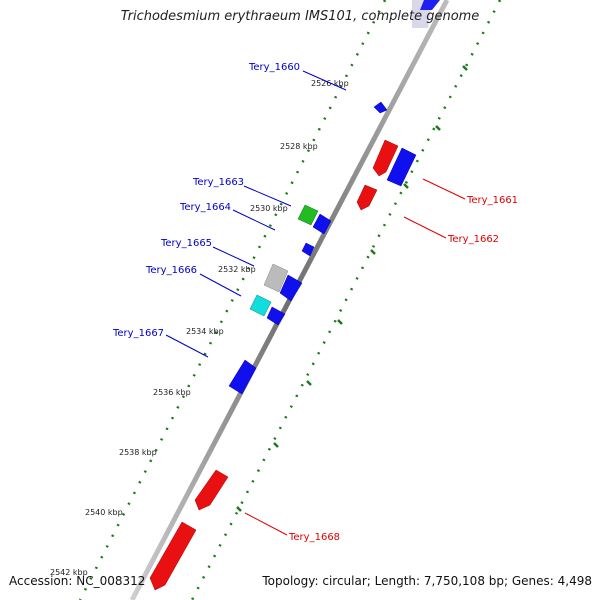  Describe the element at coordinates (237, 269) in the screenshot. I see `ruler-label: 2532 kbp` at that location.